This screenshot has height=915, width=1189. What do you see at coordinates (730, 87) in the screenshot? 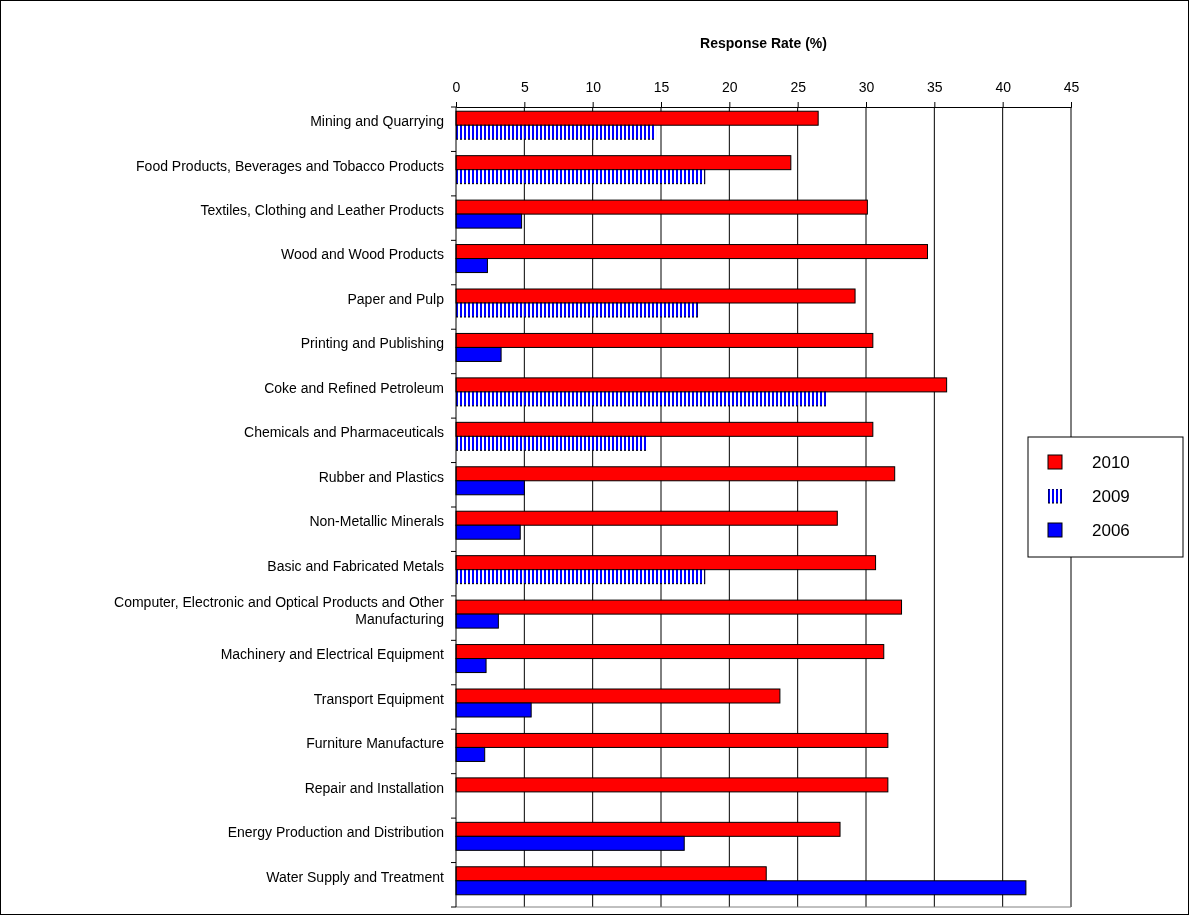
I see `x-tick-label: 20` at bounding box center [730, 87].